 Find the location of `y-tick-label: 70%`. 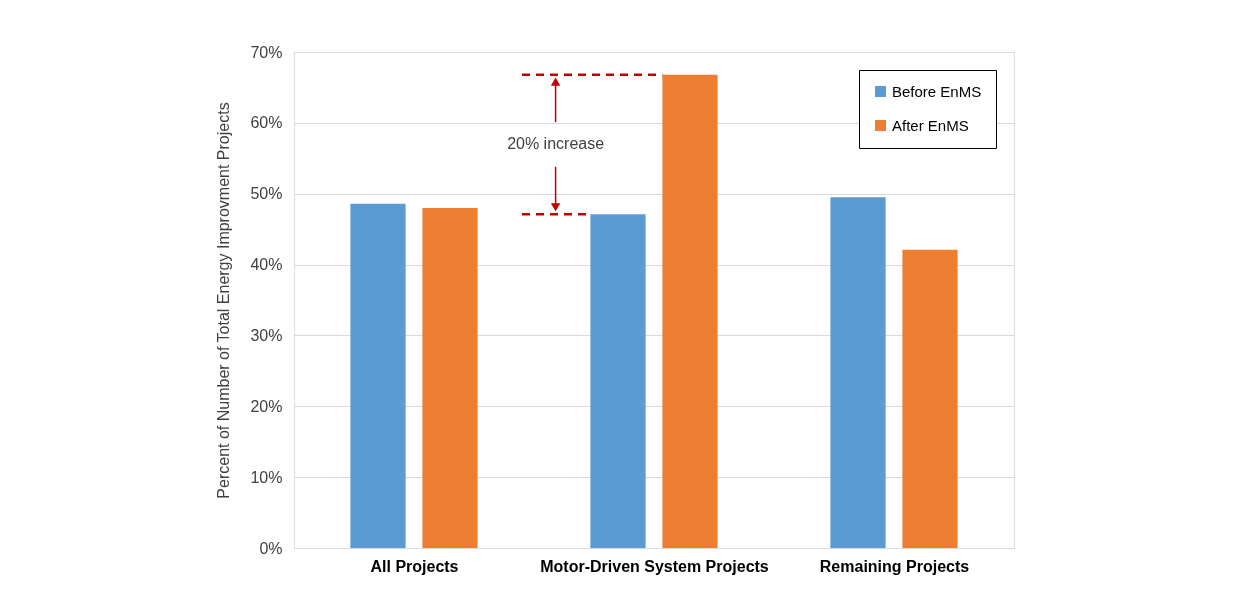

y-tick-label: 70% is located at coordinates (266, 52).